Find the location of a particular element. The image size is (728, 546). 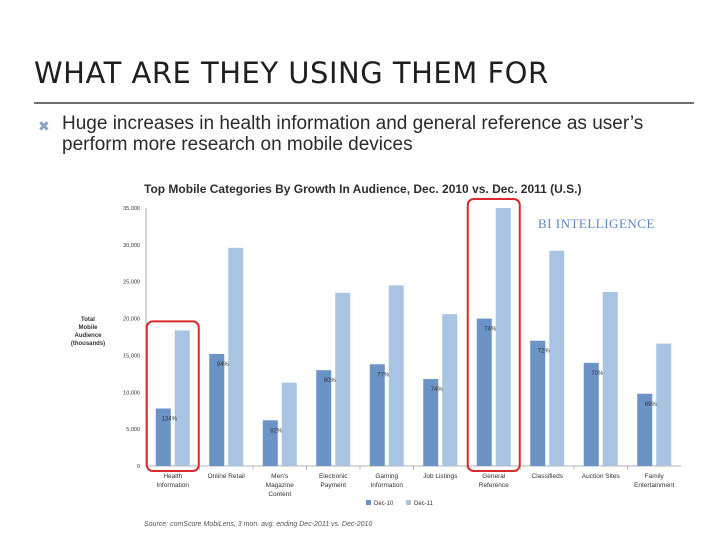

x-tick-label: Magazine is located at coordinates (280, 485).